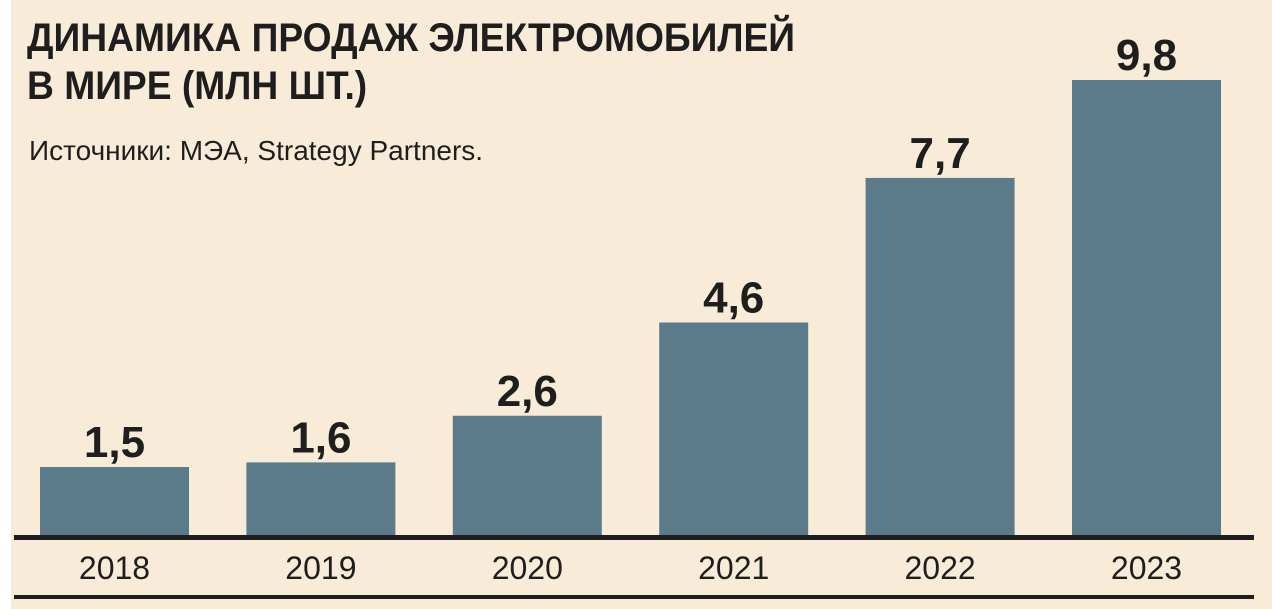 Image resolution: width=1272 pixels, height=609 pixels. Describe the element at coordinates (320, 437) in the screenshot. I see `value-label-2019: 1,6` at that location.